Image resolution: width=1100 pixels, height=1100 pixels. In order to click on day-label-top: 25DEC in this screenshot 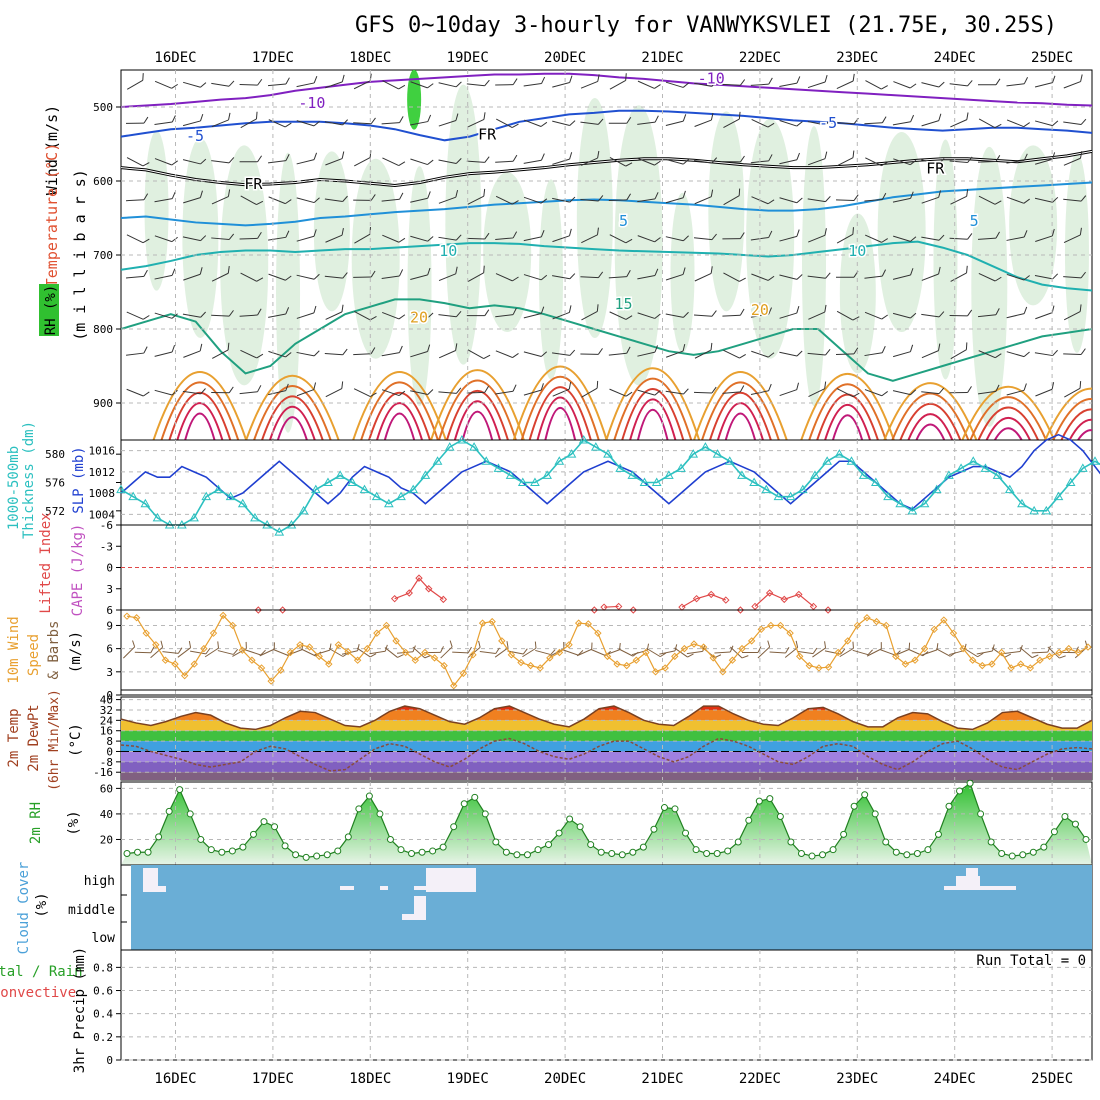, I will do `click(1052, 58)`.